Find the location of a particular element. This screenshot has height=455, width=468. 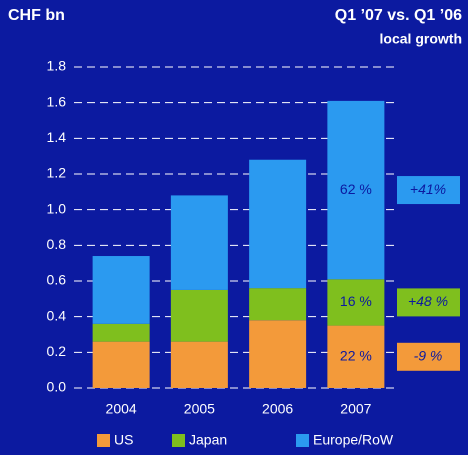

growth-label: +48 % is located at coordinates (428, 301).